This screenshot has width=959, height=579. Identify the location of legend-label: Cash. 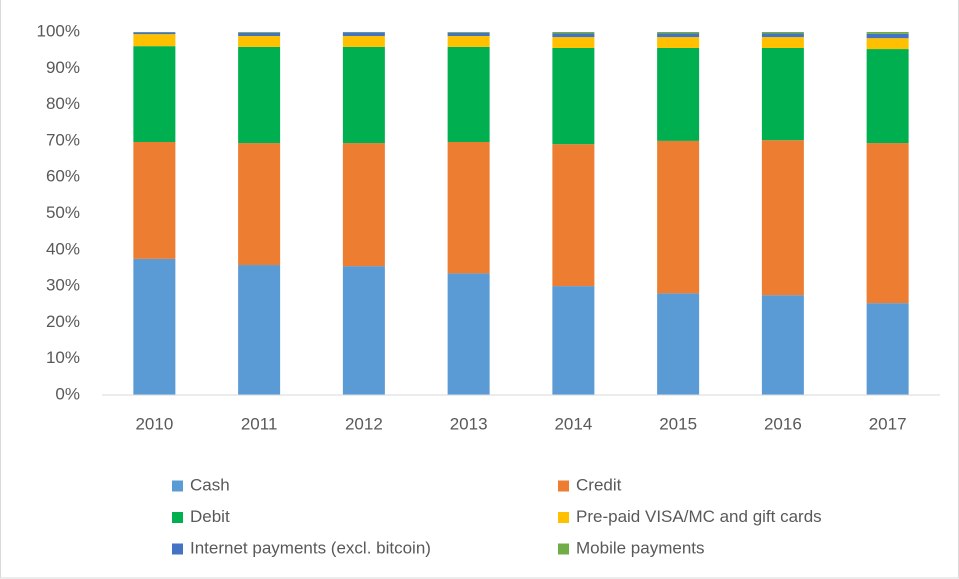
(210, 484).